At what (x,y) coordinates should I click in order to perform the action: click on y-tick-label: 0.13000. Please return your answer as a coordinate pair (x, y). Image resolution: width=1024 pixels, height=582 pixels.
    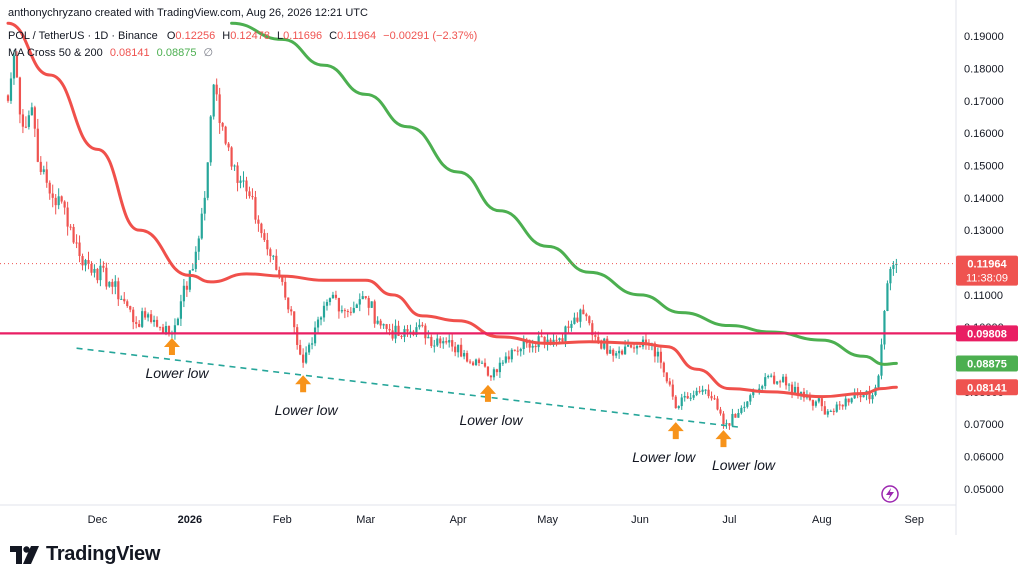
    Looking at the image, I should click on (984, 231).